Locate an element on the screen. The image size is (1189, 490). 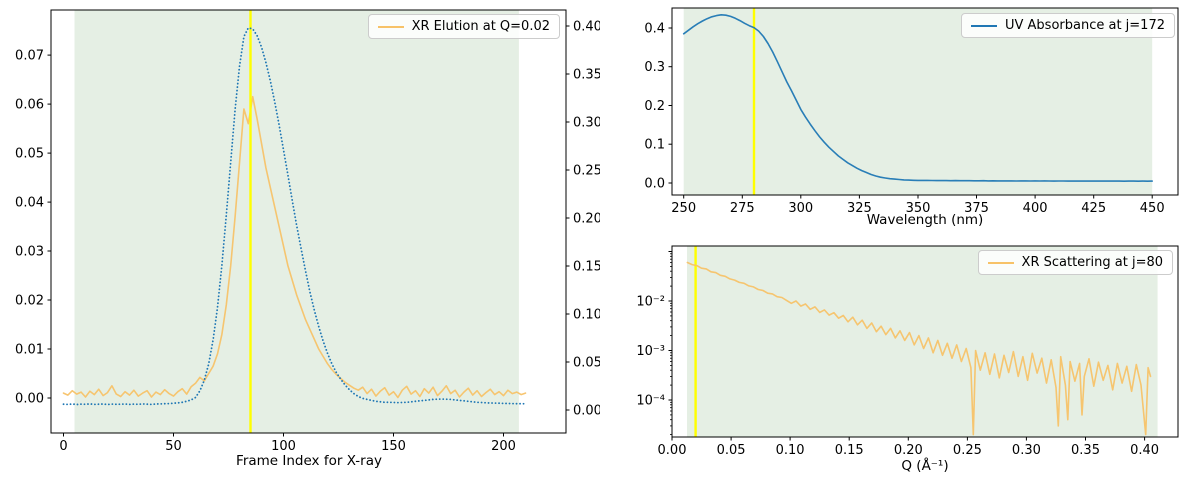
x-tick-label: 0.05 is located at coordinates (731, 450).